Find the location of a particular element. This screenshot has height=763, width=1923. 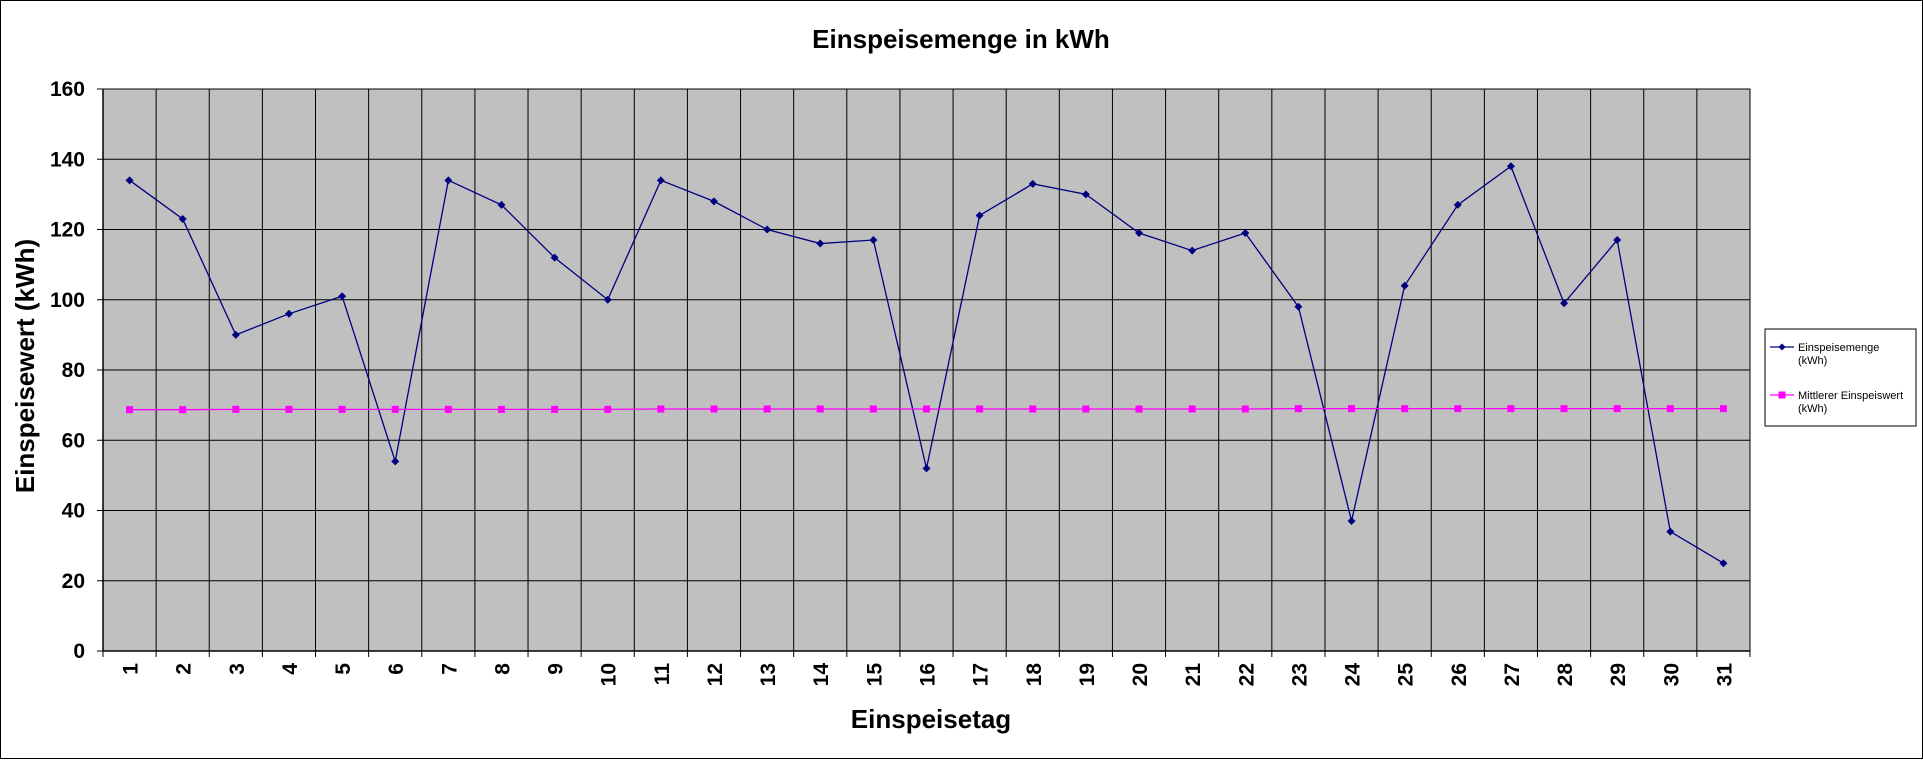

y-tick-label: 40 is located at coordinates (73, 511).